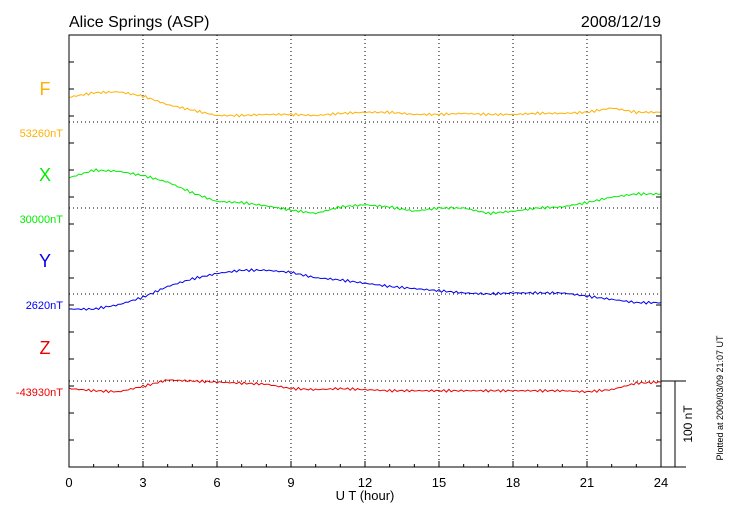  What do you see at coordinates (365, 289) in the screenshot?
I see `series-line-y` at bounding box center [365, 289].